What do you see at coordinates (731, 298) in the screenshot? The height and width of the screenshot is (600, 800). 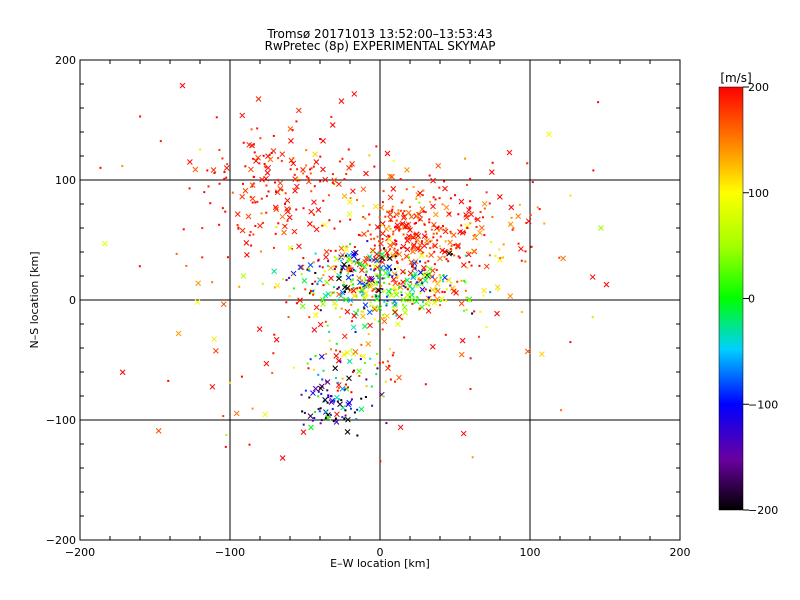 I see `colorbar` at bounding box center [731, 298].